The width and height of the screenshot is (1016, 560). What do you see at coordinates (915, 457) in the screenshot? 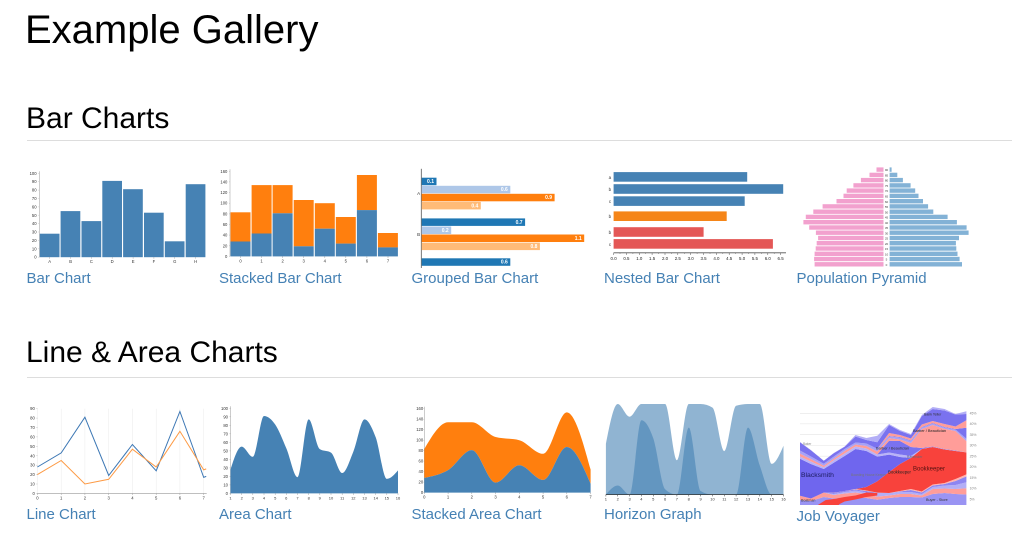
I see `svg-text: Bartender` at bounding box center [915, 457].